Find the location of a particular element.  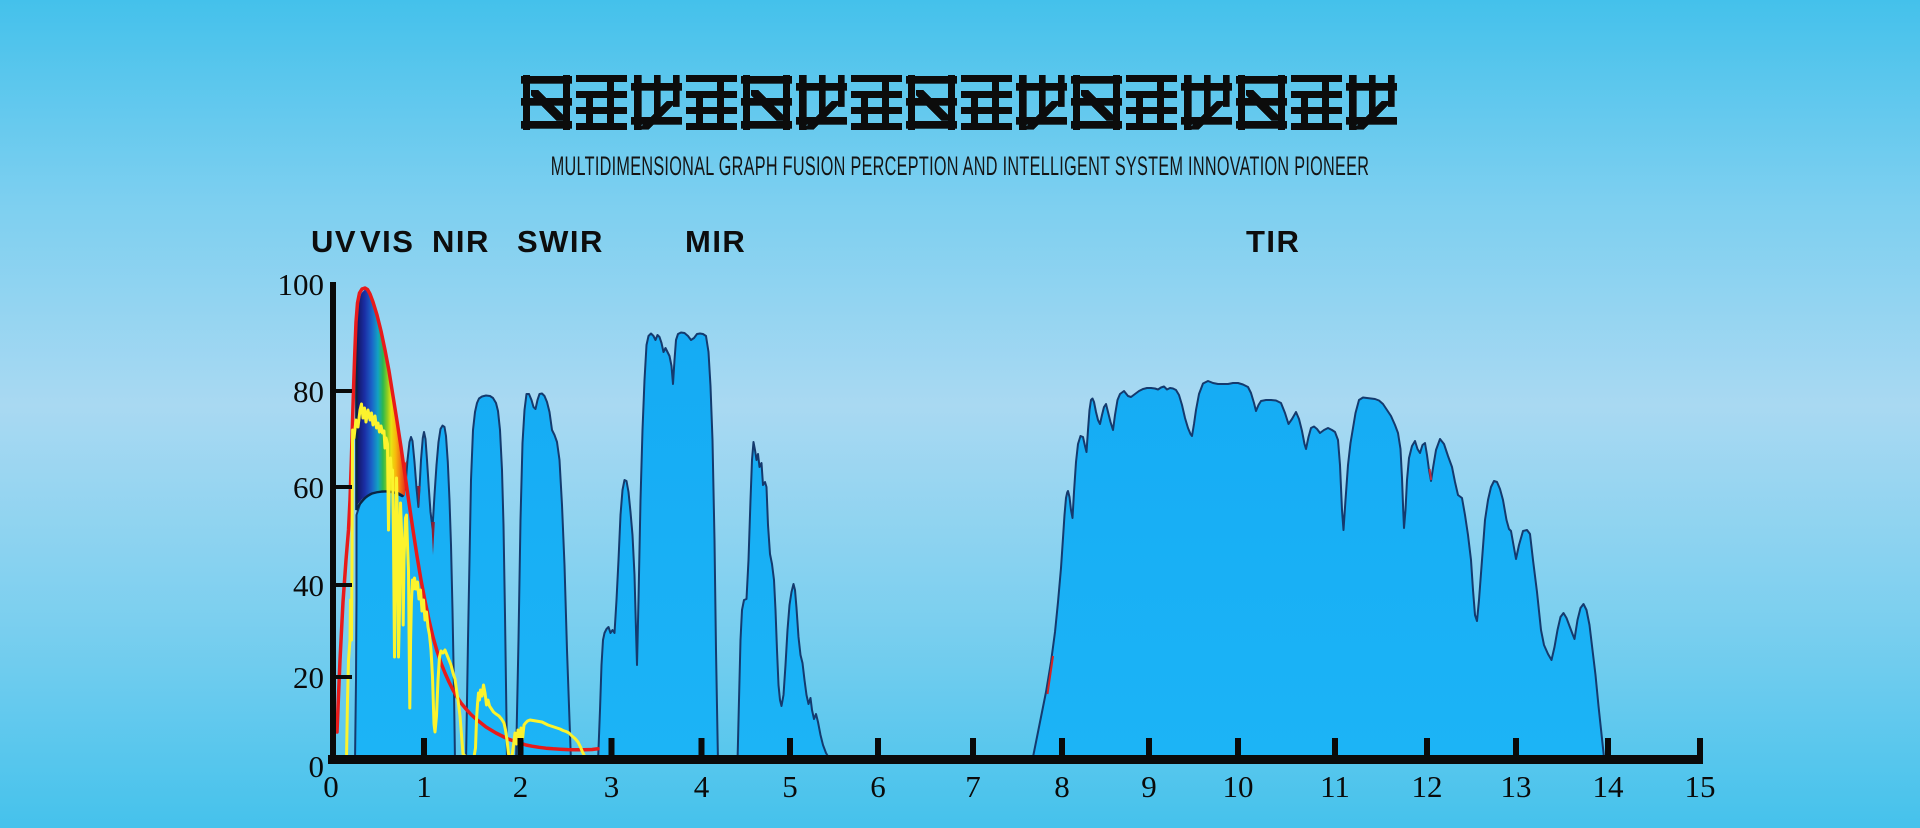

svg-text: 5 is located at coordinates (790, 786).